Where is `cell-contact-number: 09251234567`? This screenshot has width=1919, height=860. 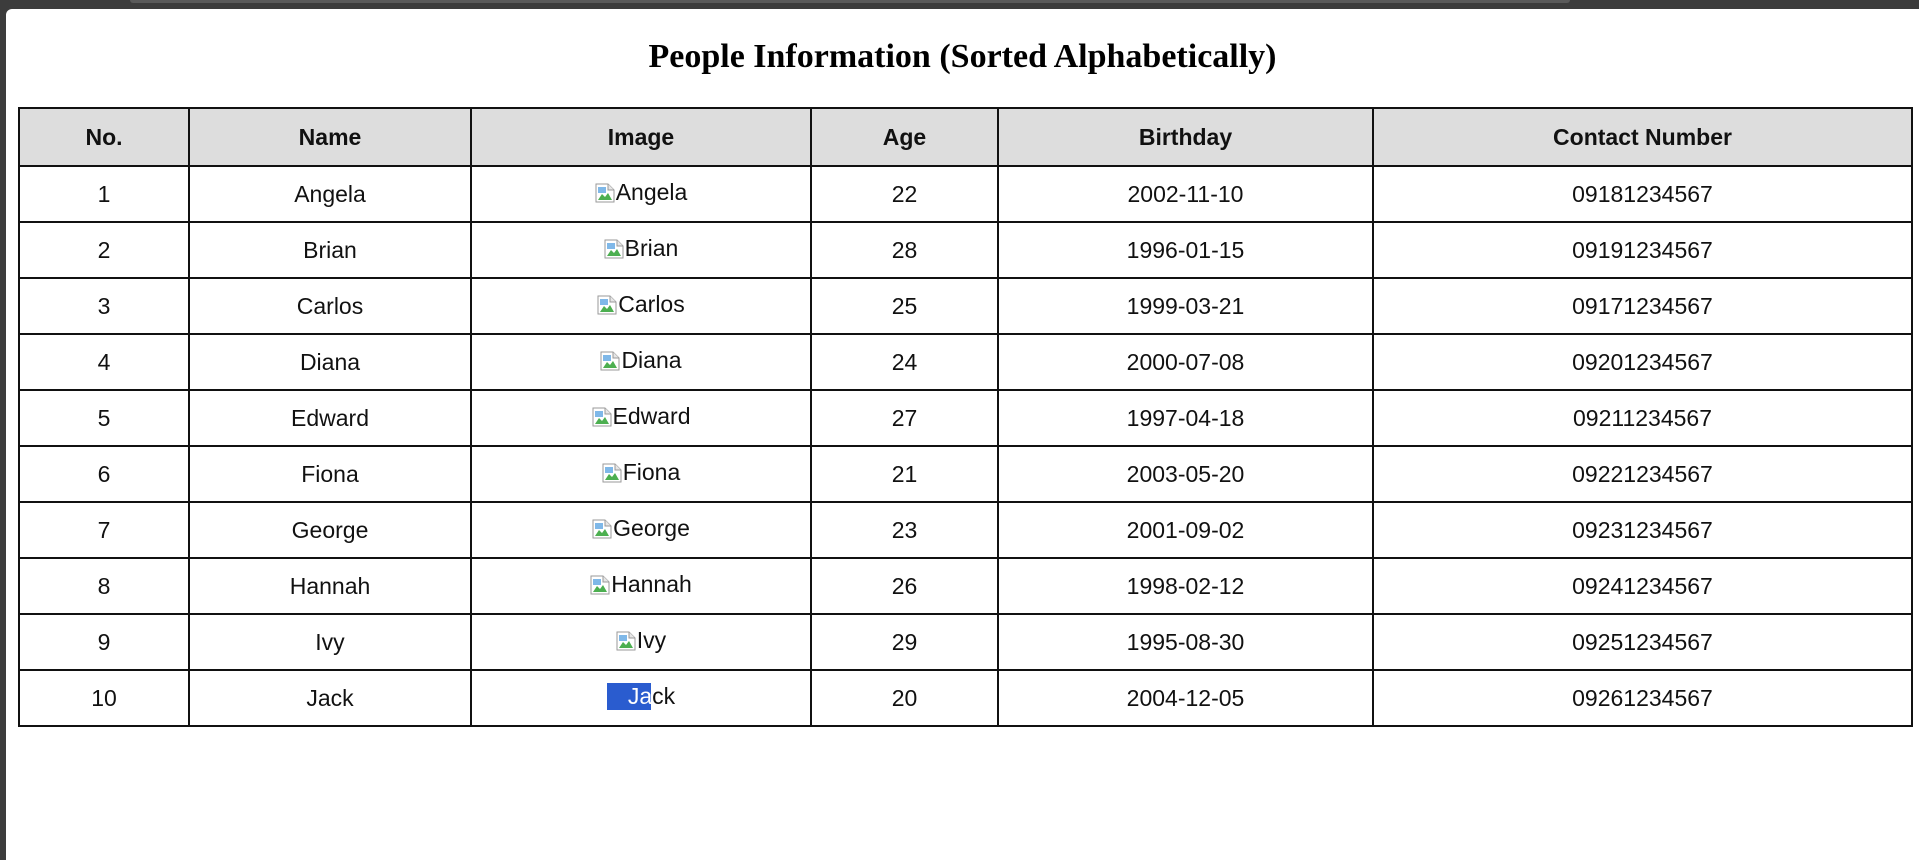 cell-contact-number: 09251234567 is located at coordinates (1642, 642).